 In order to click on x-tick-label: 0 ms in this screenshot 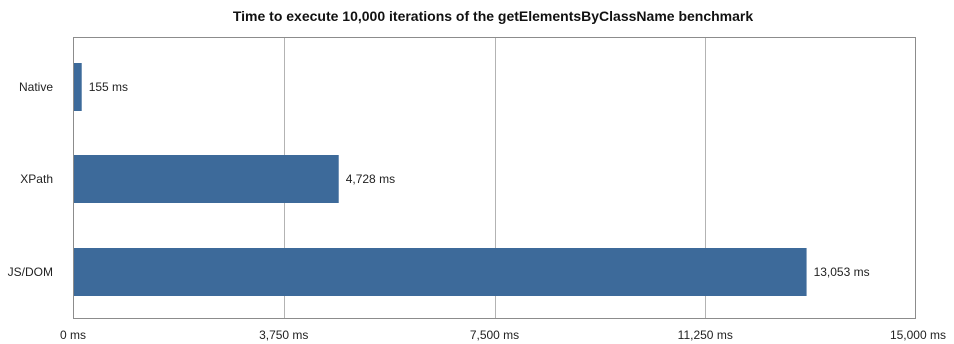, I will do `click(73, 335)`.